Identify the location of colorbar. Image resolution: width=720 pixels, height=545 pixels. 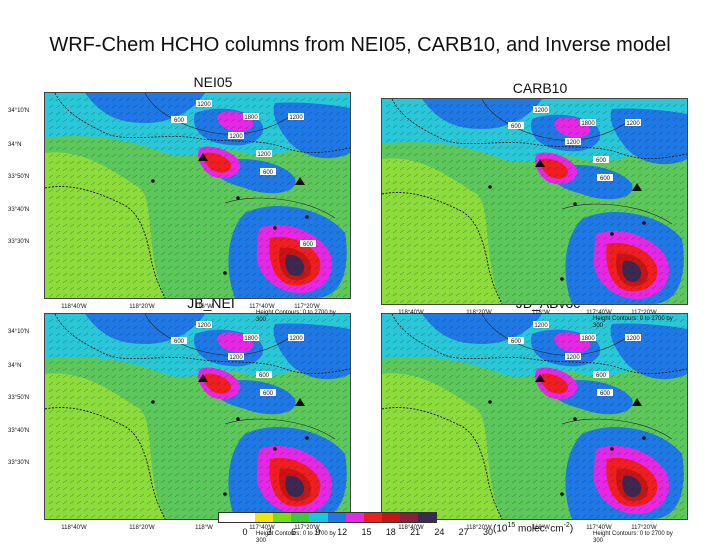
(327, 517).